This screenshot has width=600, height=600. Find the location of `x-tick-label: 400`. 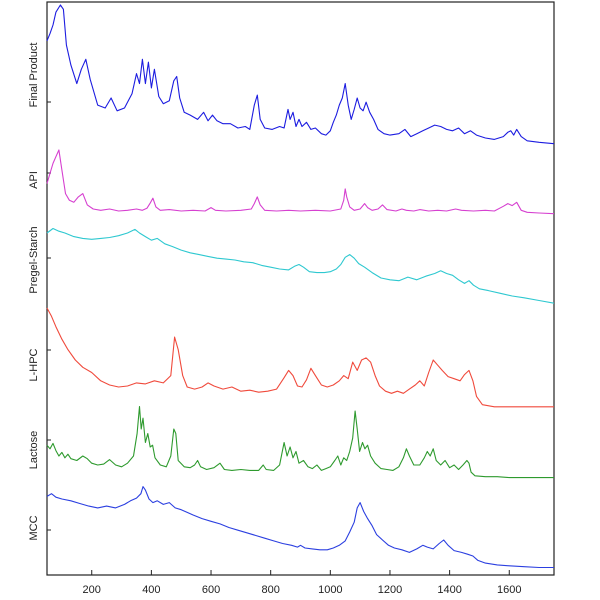

x-tick-label: 400 is located at coordinates (151, 590).